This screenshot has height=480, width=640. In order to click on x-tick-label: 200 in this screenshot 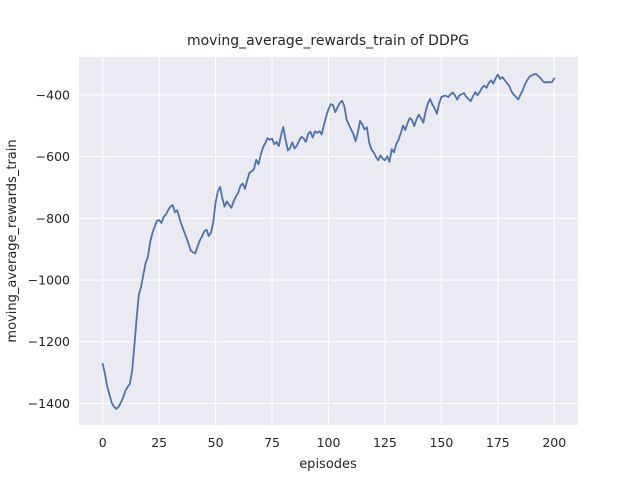, I will do `click(554, 442)`.